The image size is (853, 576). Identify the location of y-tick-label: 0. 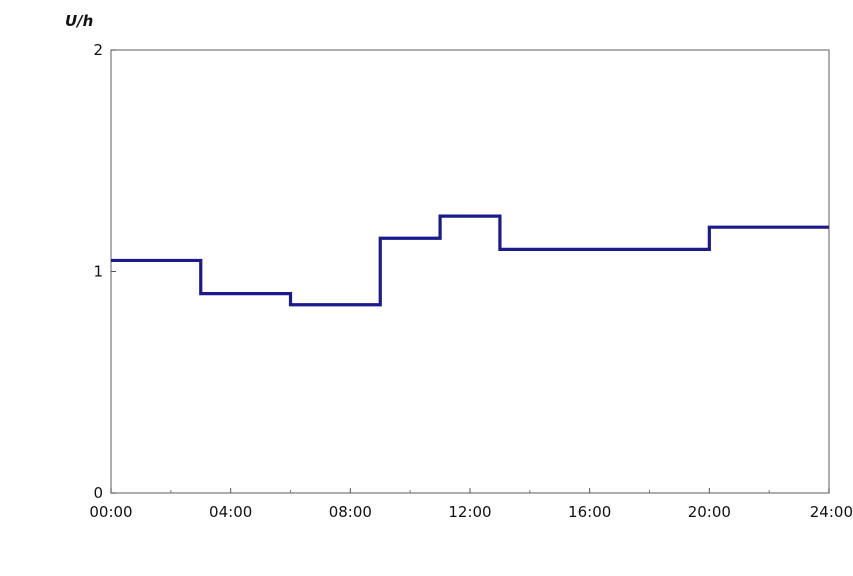
(98, 493).